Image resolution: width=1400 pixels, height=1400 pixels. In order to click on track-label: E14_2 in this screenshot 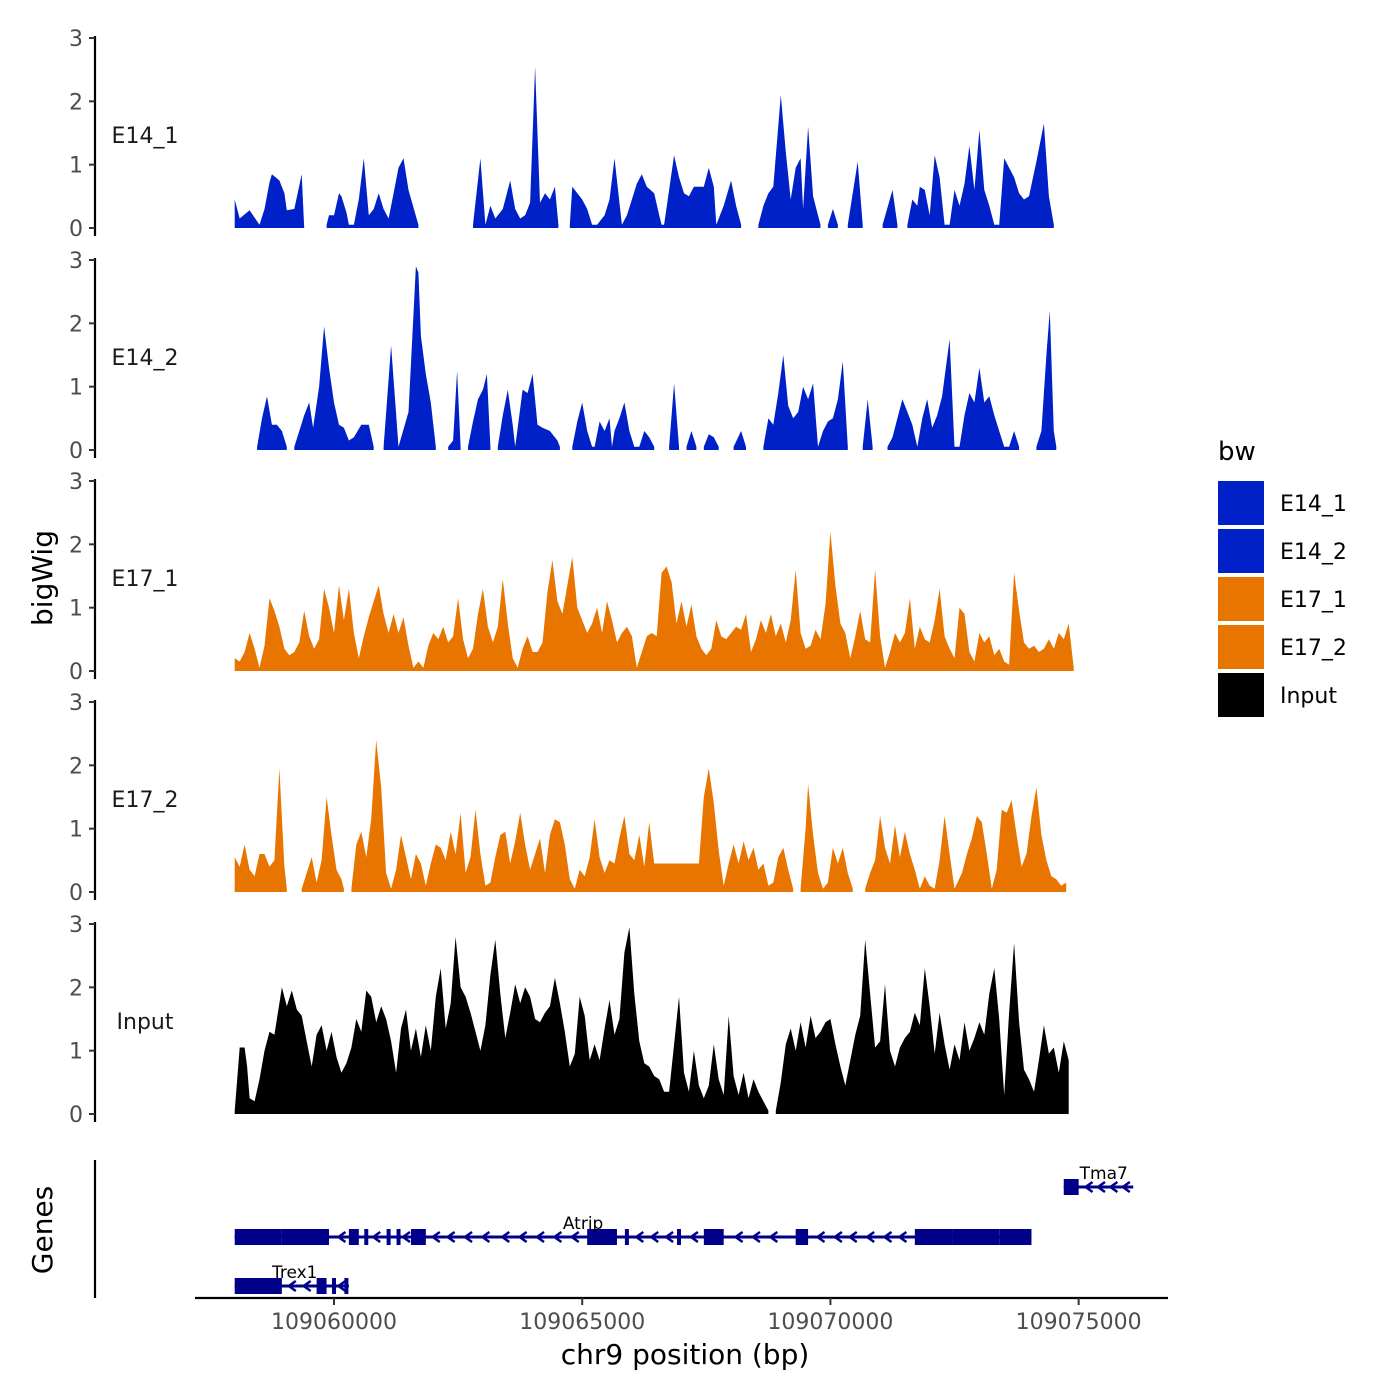, I will do `click(145, 358)`.